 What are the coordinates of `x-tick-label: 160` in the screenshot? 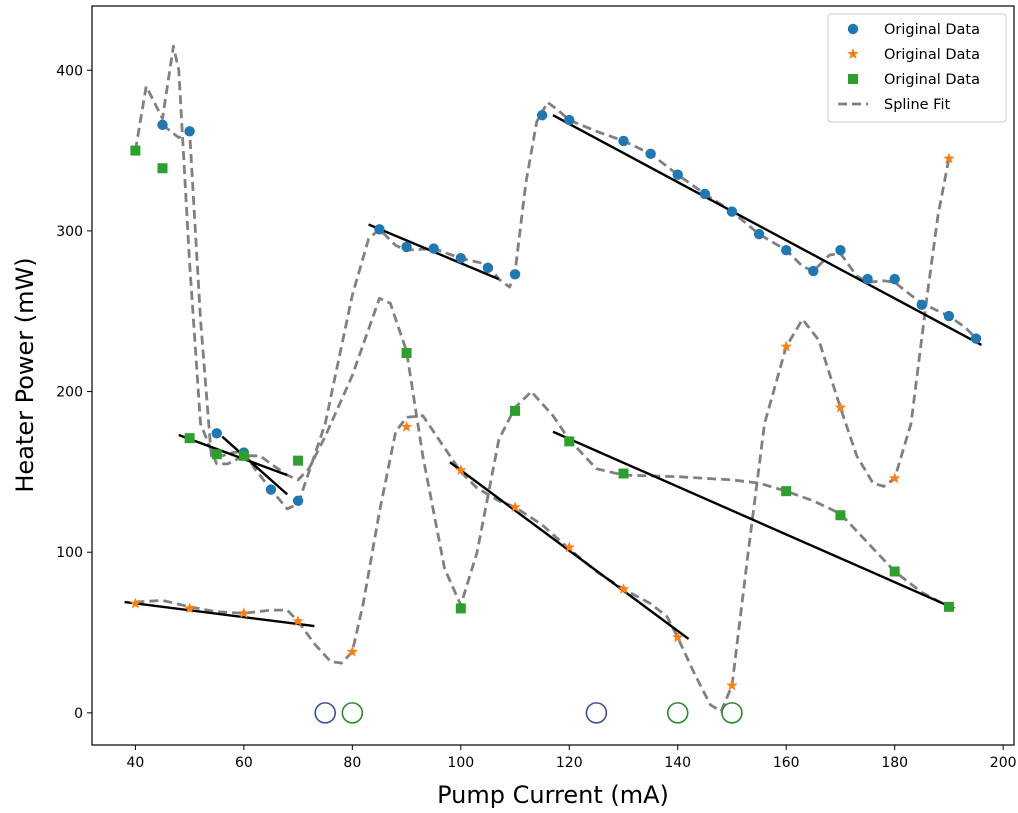 It's located at (786, 763).